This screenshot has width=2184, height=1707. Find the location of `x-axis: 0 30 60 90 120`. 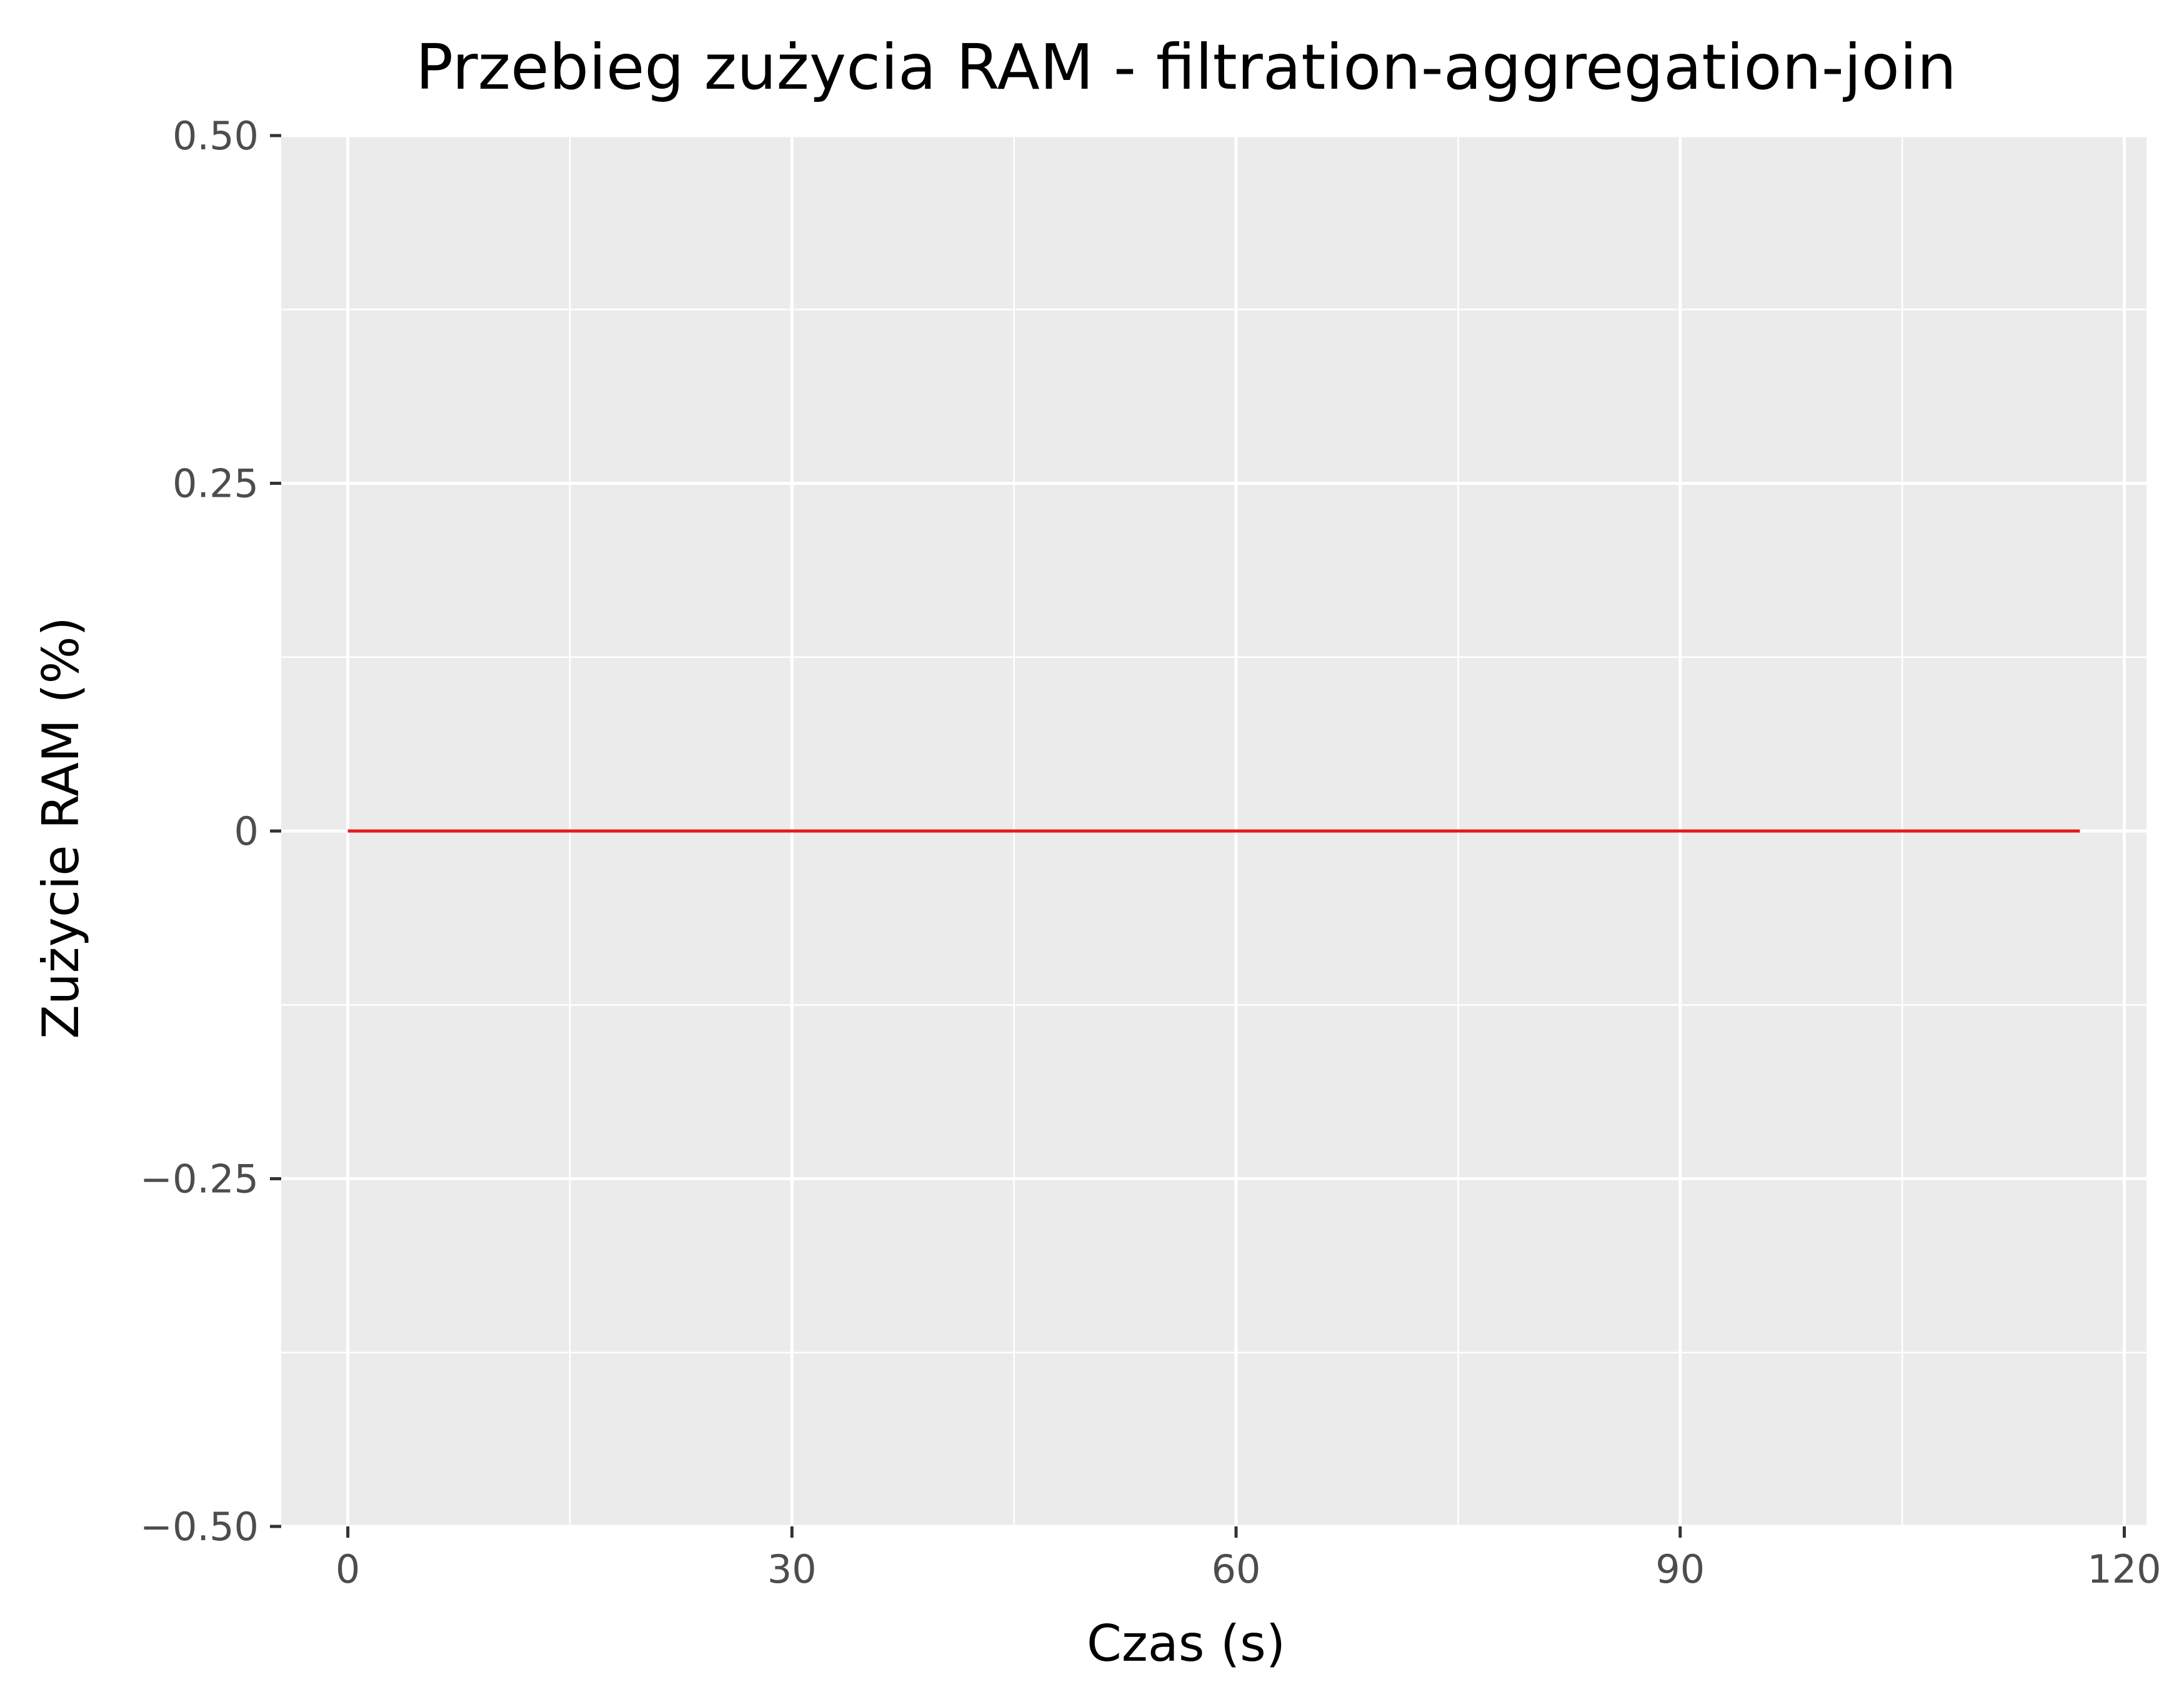

x-axis: 0 30 60 90 120 is located at coordinates (1249, 1559).